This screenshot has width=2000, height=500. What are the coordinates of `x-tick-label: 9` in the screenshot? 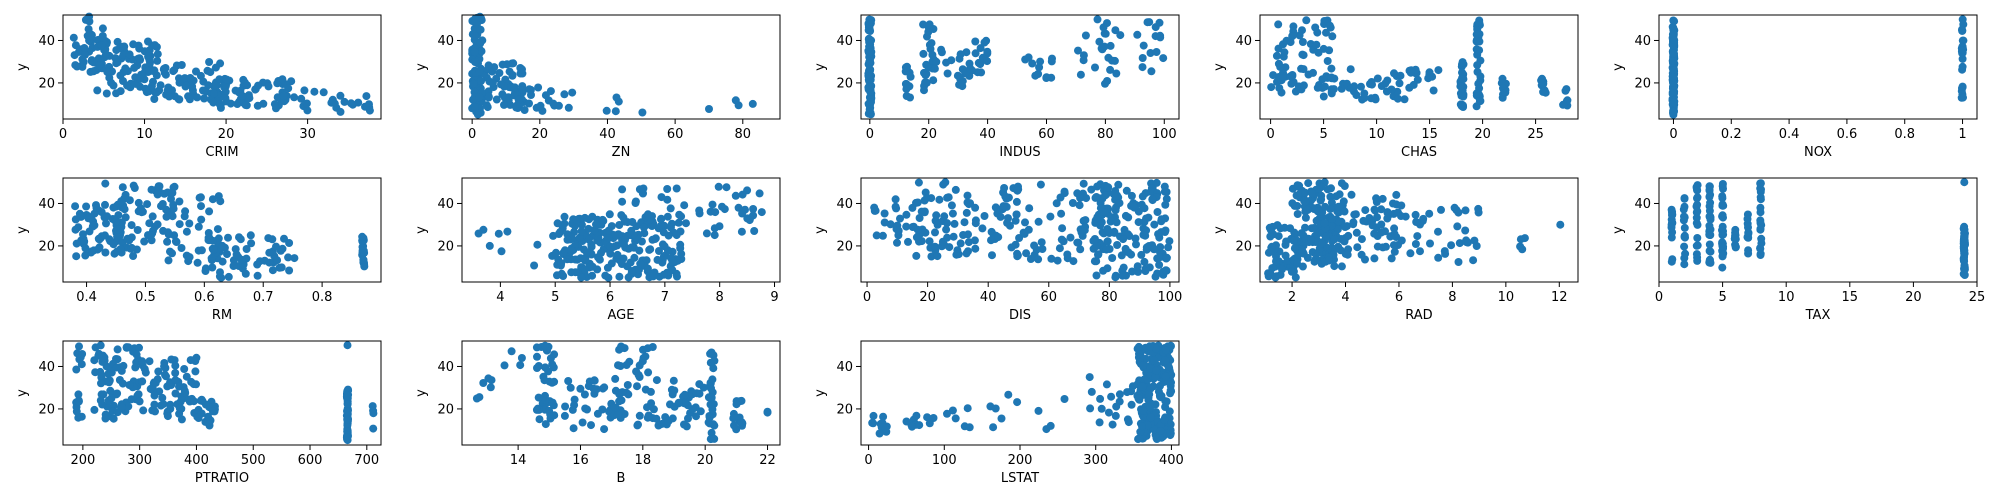 It's located at (774, 297).